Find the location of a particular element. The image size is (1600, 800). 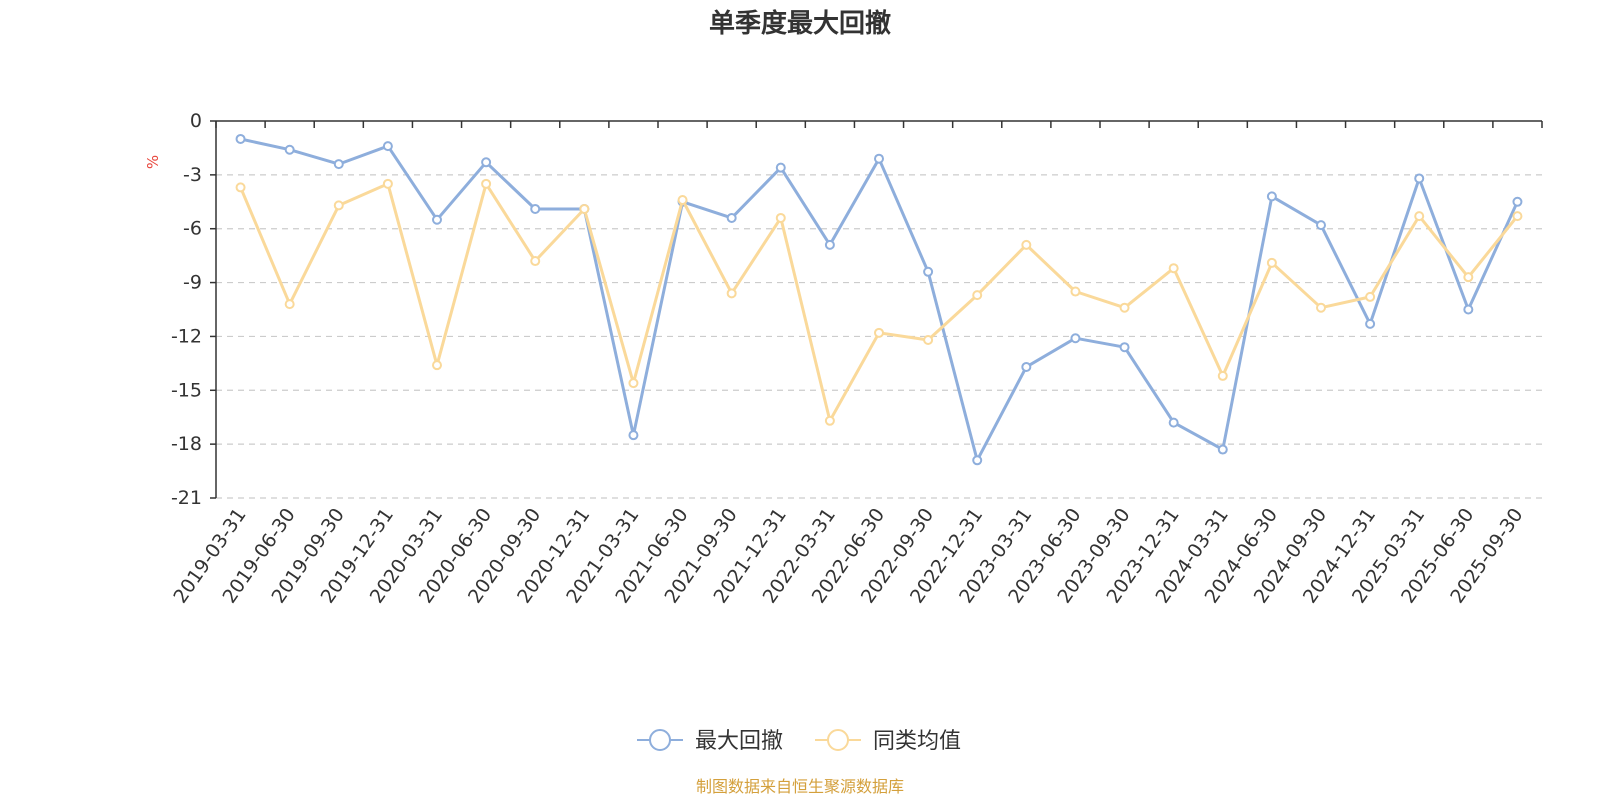

y-tick-label: -12 is located at coordinates (186, 336).